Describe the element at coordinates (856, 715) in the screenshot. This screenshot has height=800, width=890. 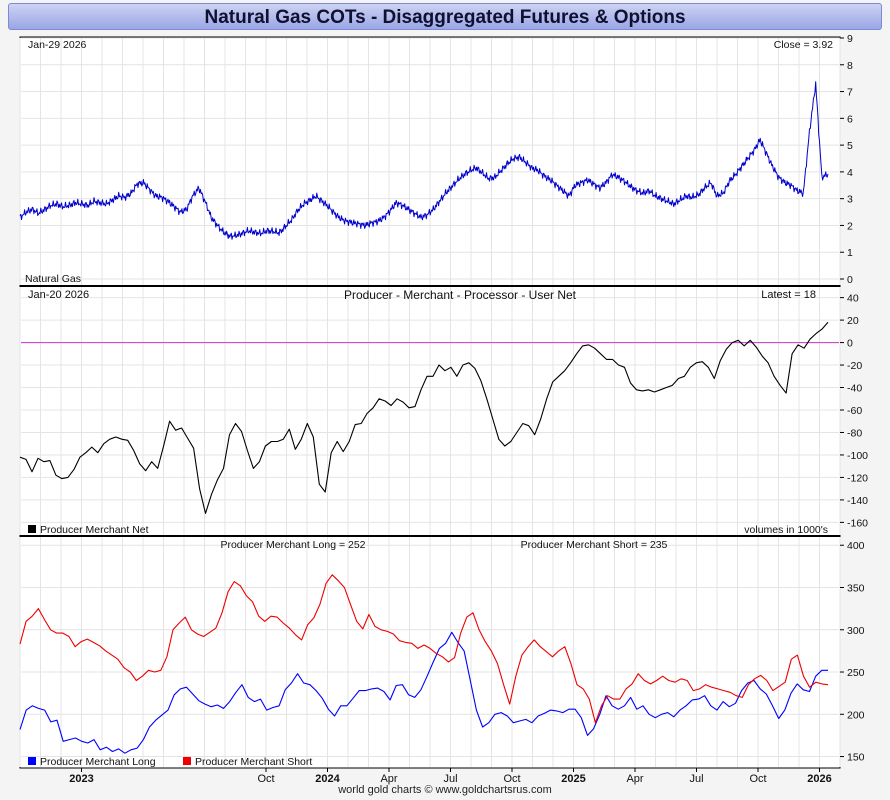
I see `y-tick-label: 200` at that location.